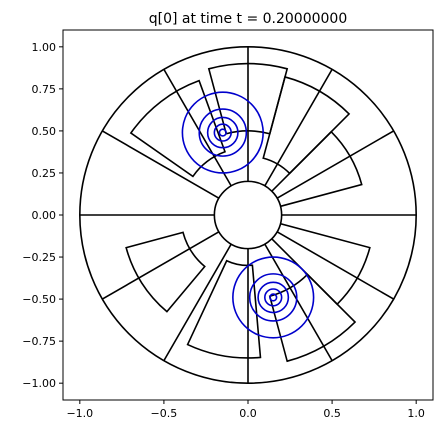 The height and width of the screenshot is (433, 441). What do you see at coordinates (164, 413) in the screenshot?
I see `x-tick-label: −0.5` at bounding box center [164, 413].